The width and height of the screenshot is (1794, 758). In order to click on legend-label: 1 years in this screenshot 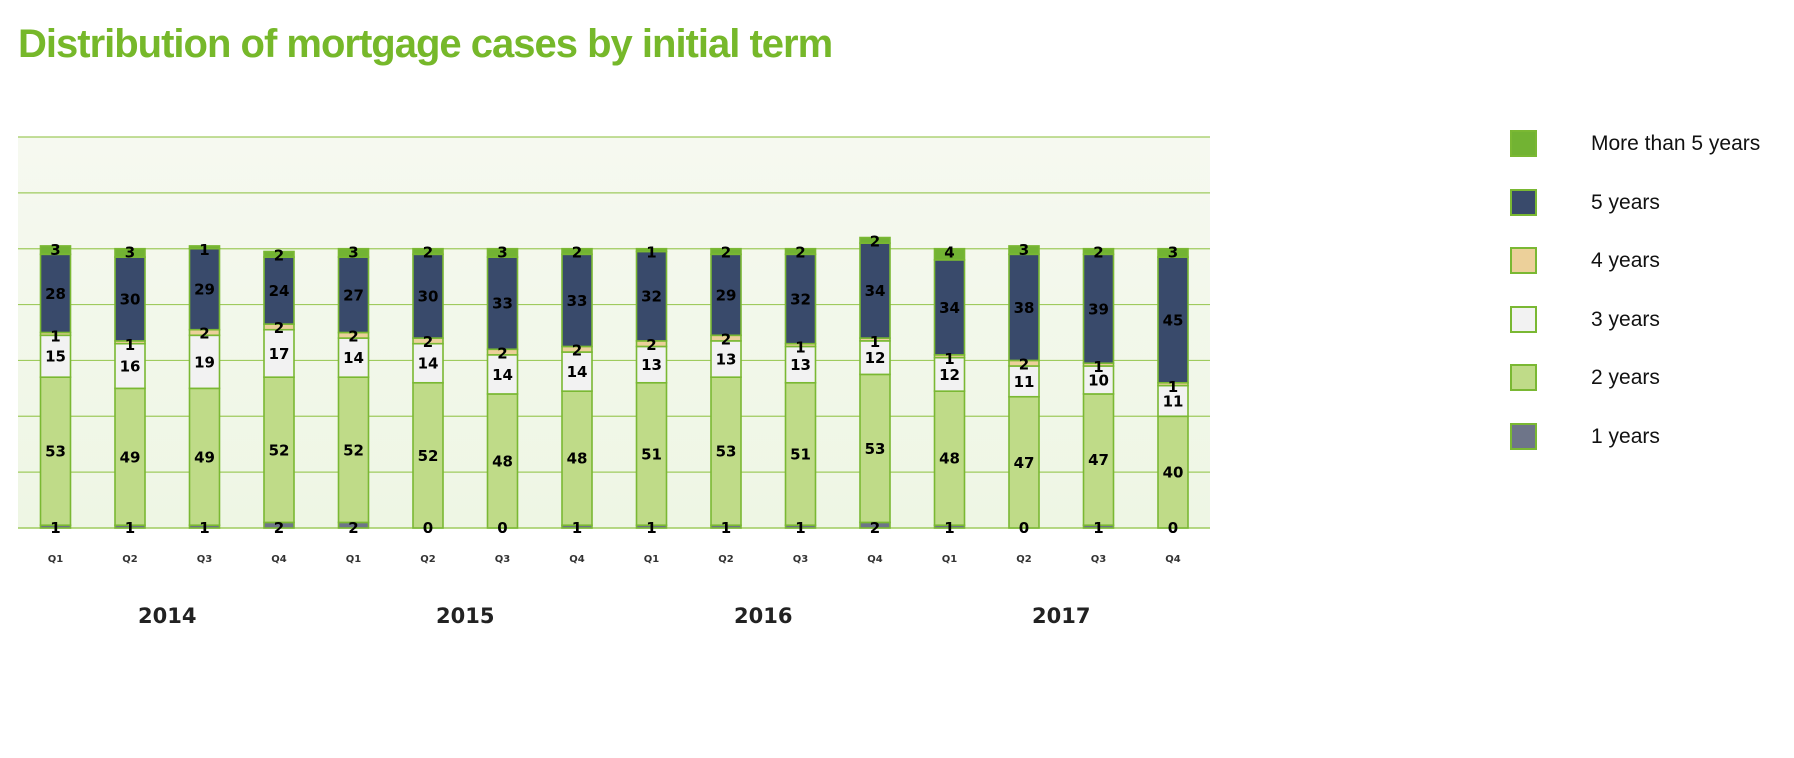, I will do `click(1625, 436)`.